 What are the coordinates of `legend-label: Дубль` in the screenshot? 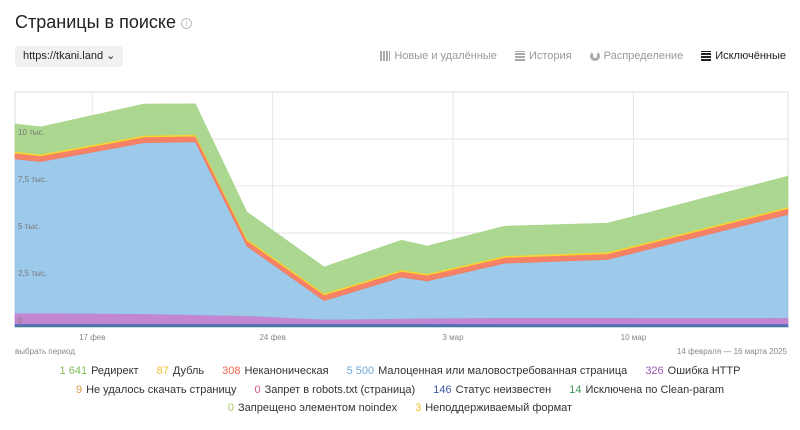 It's located at (188, 371).